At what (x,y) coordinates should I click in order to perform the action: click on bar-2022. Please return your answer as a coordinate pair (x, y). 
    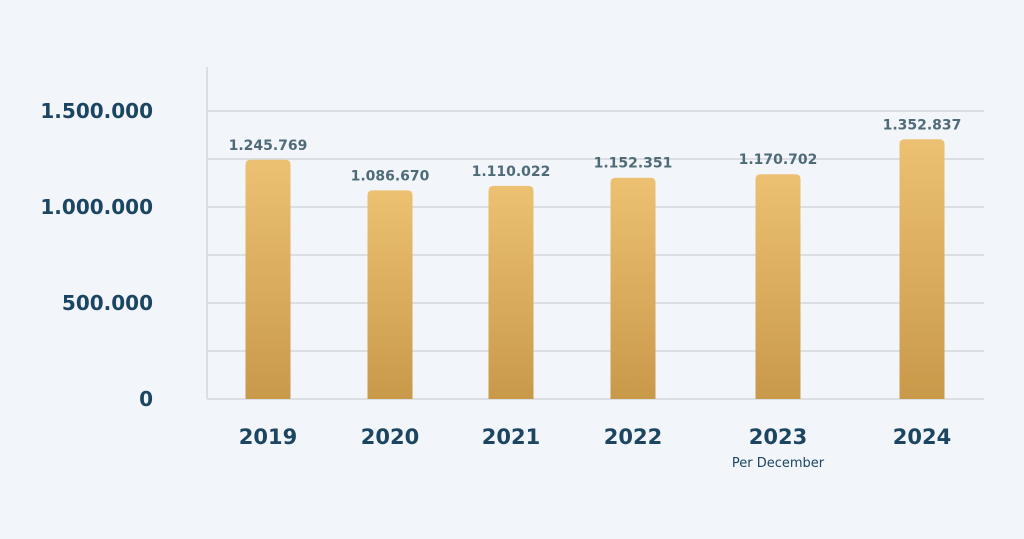
    Looking at the image, I should click on (633, 288).